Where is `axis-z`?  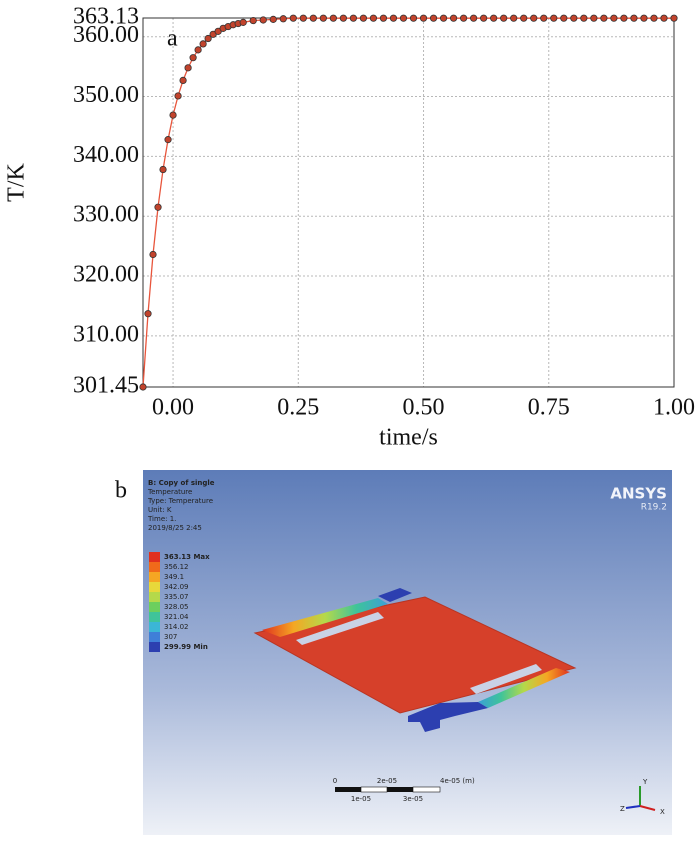 axis-z is located at coordinates (633, 807).